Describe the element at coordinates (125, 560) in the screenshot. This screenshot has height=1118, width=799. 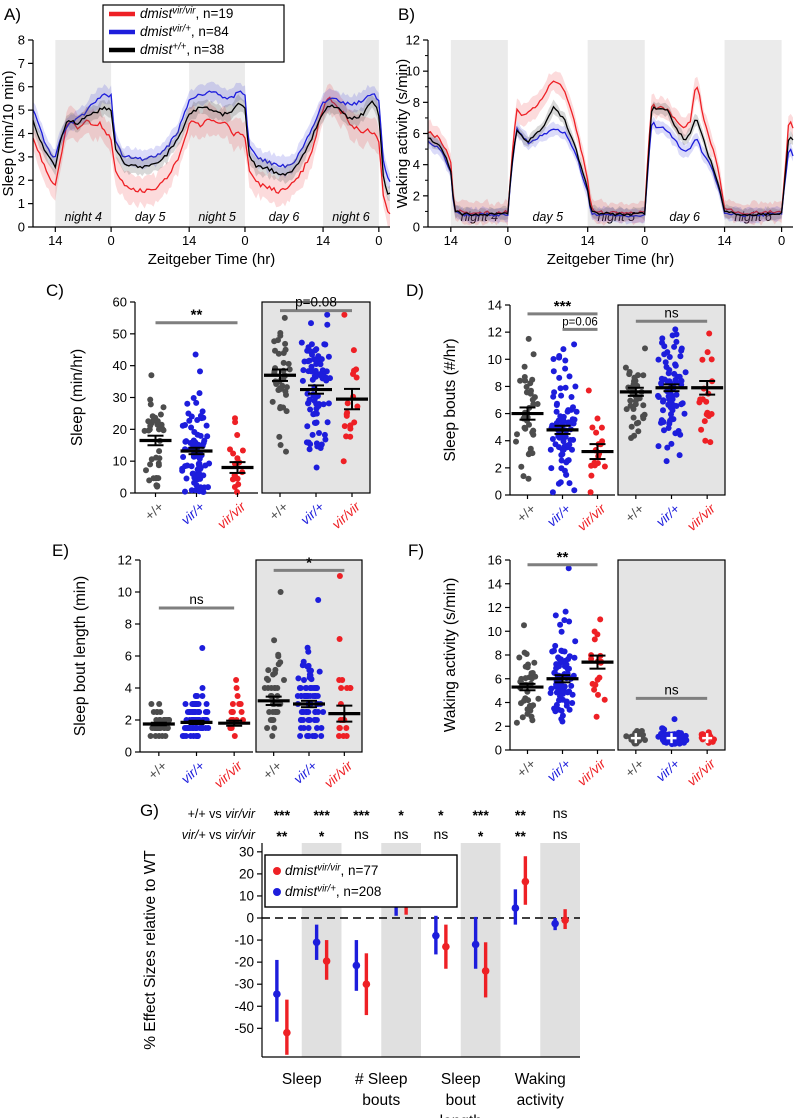
I see `y-tick-label: 12` at that location.